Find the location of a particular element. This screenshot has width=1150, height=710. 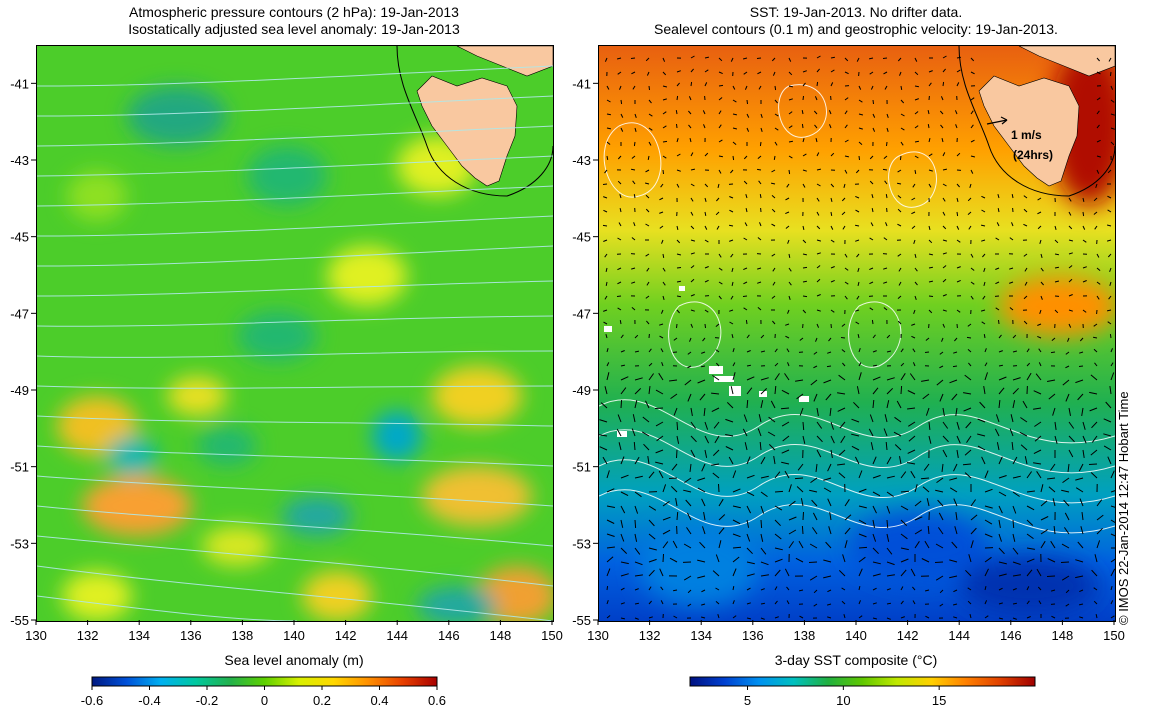

colorbar-tick-label: -0.2 is located at coordinates (207, 700).